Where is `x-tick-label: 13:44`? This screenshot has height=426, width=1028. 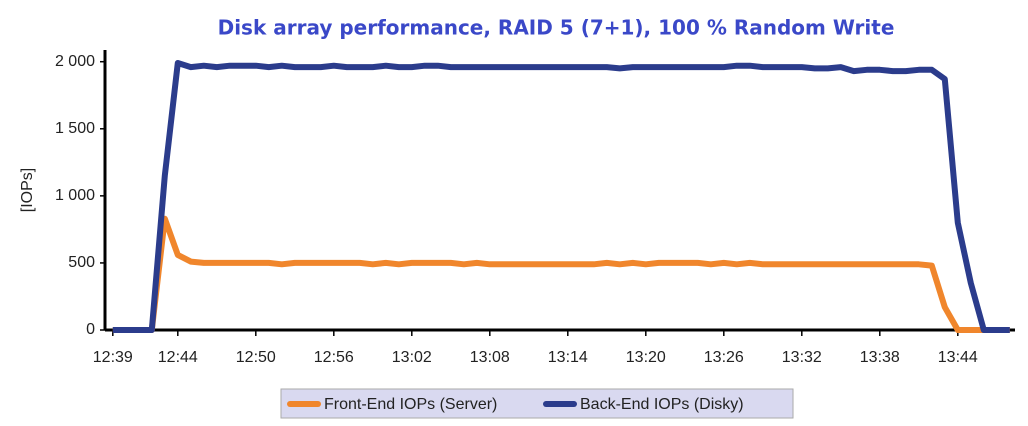 x-tick-label: 13:44 is located at coordinates (958, 357).